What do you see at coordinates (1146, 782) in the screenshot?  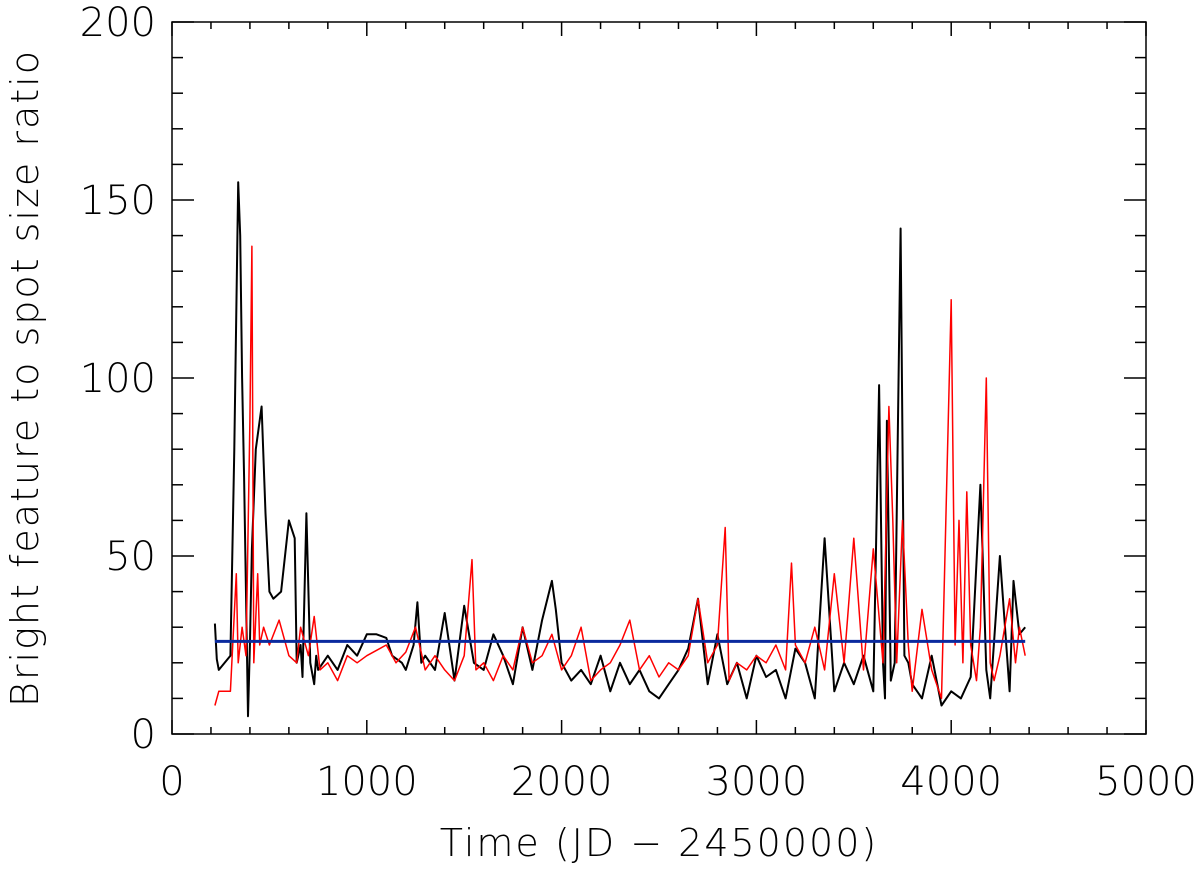 I see `x-tick-label: 5000` at bounding box center [1146, 782].